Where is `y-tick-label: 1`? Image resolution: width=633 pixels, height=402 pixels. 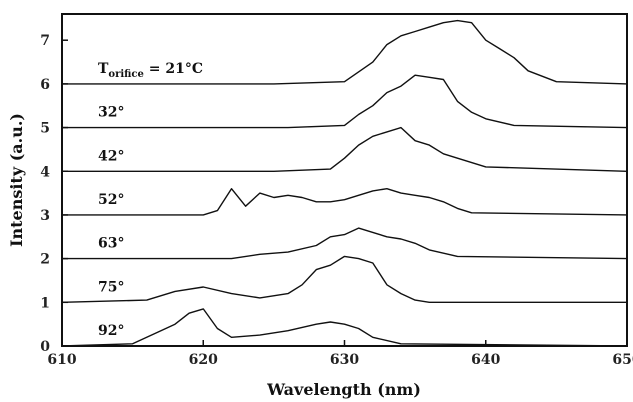
y-tick-label: 1 is located at coordinates (45, 303).